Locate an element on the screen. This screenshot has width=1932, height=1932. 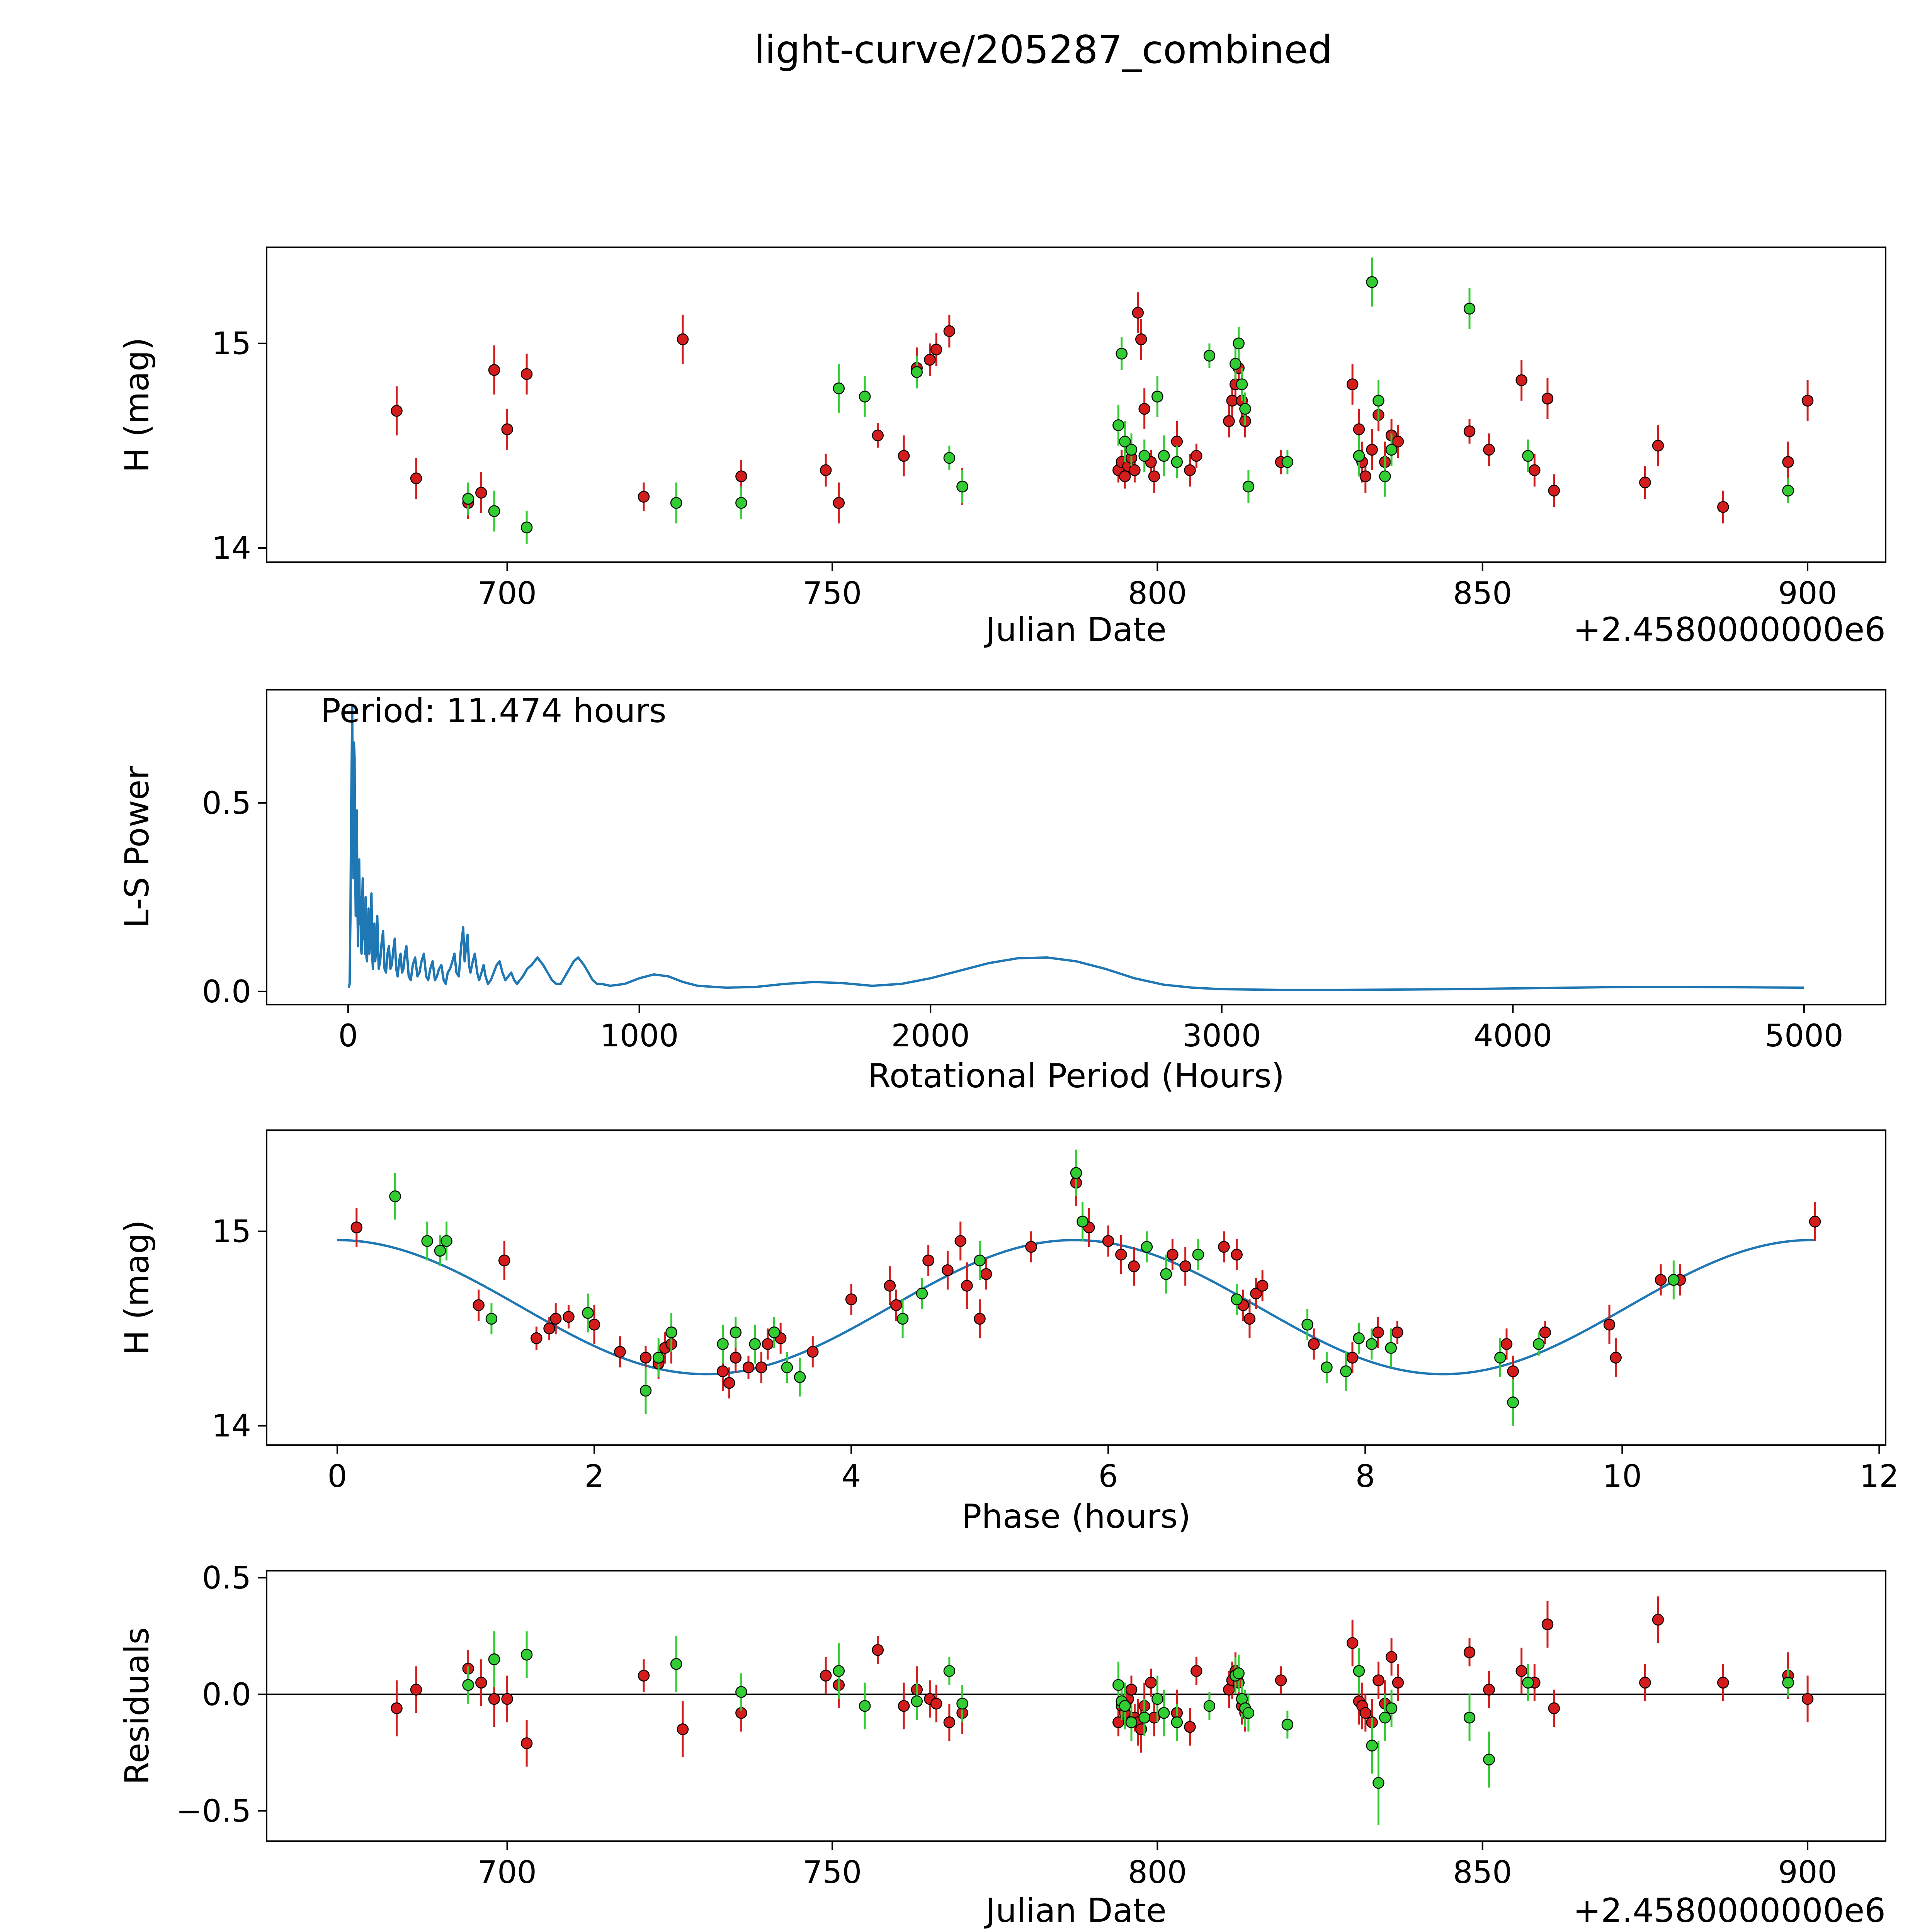
periodogram-line is located at coordinates (1076, 848).